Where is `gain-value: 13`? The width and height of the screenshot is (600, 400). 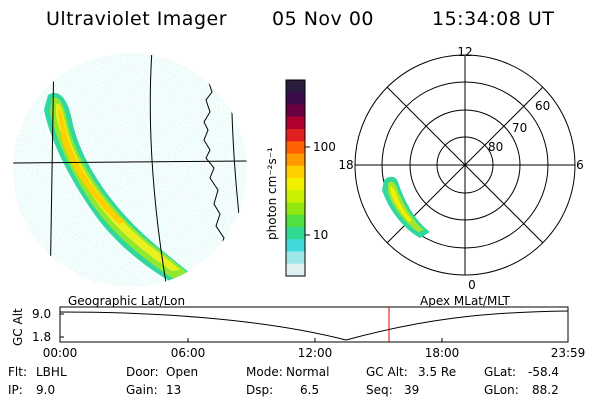 gain-value: 13 is located at coordinates (173, 390).